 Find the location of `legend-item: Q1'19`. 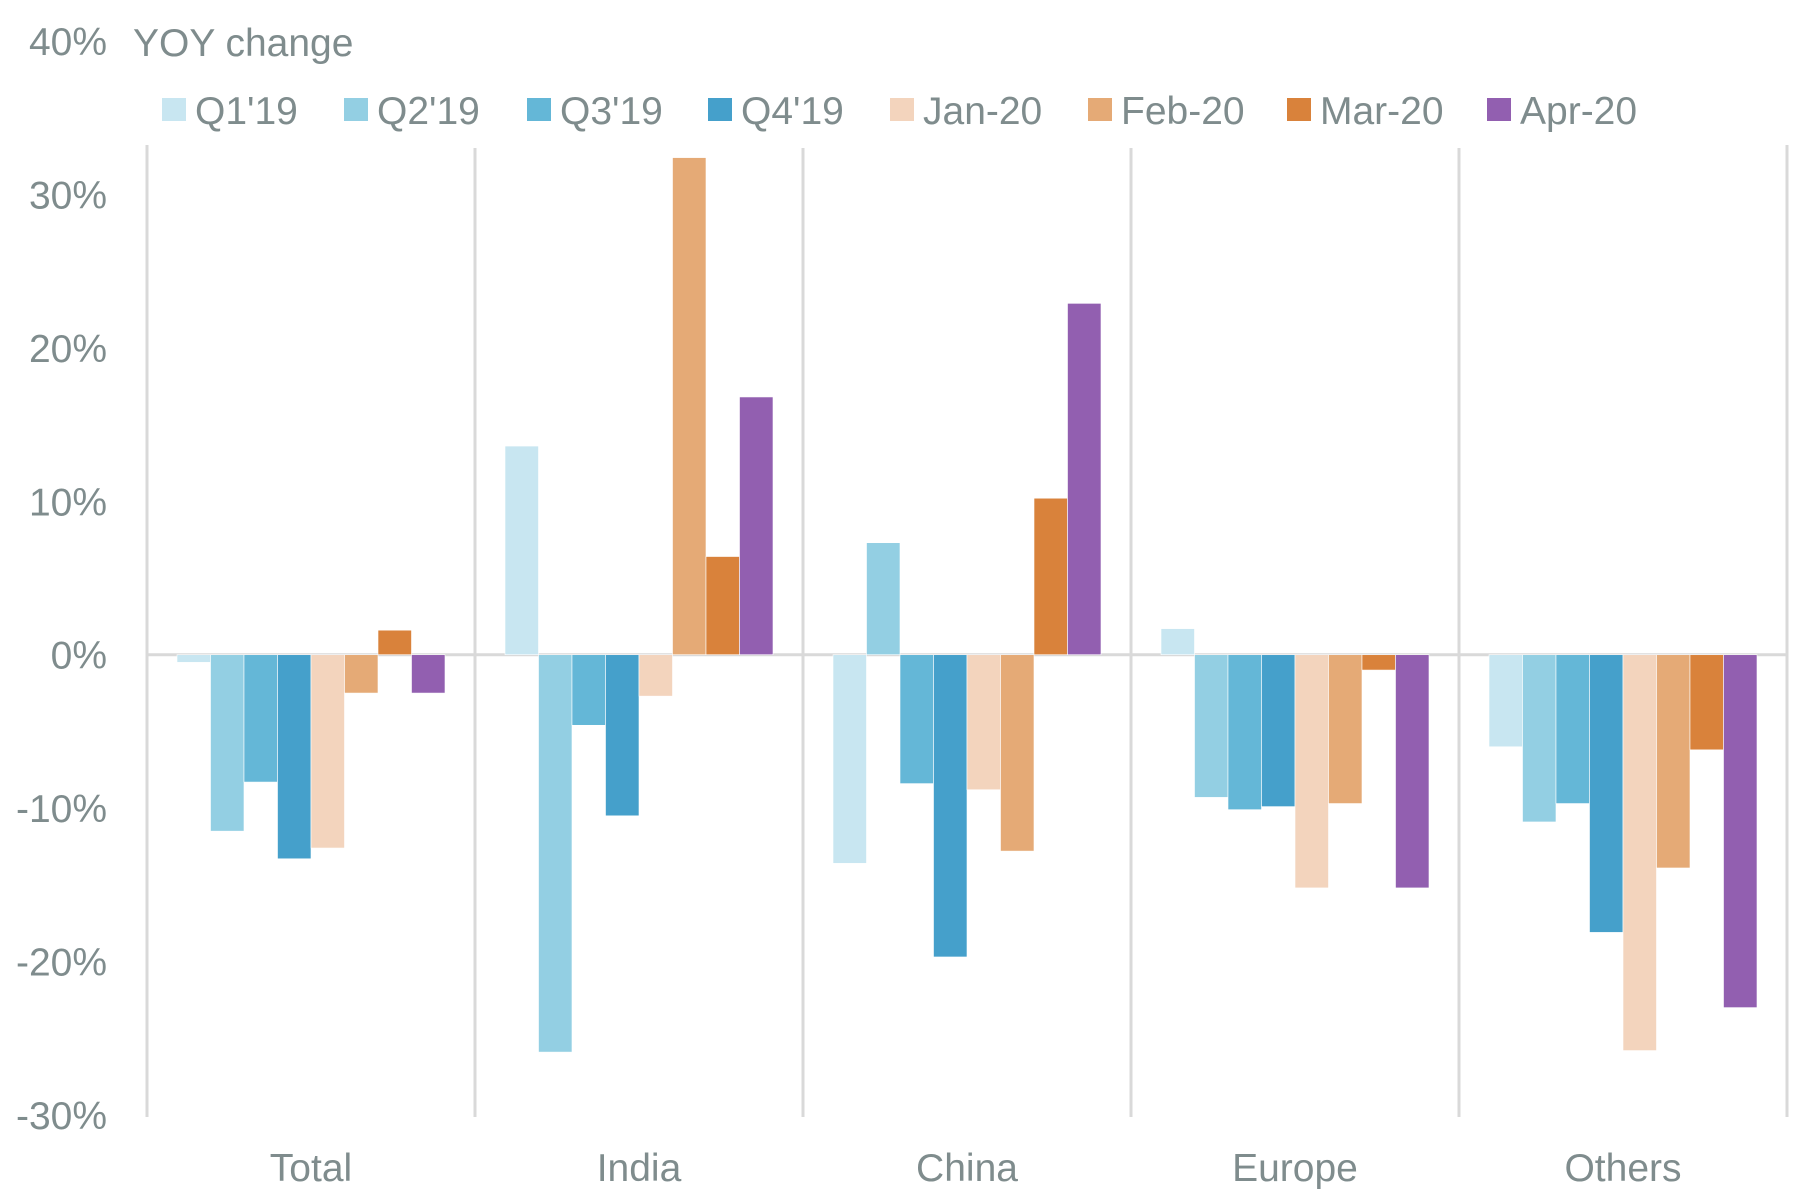

legend-item: Q1'19 is located at coordinates (230, 111).